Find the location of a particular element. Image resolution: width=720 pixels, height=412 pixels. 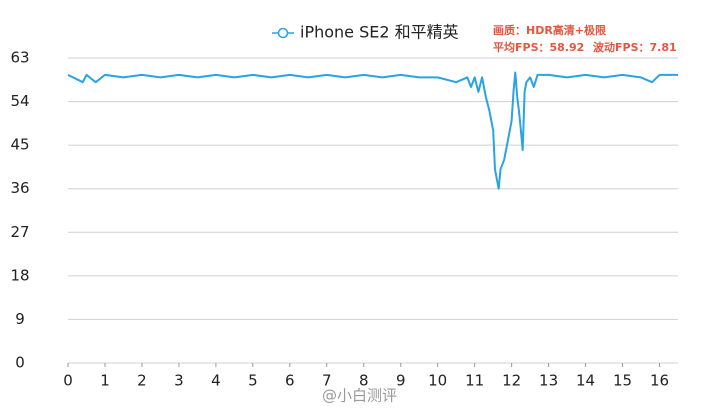

annotation: 画质：HDR高清+极限 is located at coordinates (549, 30).